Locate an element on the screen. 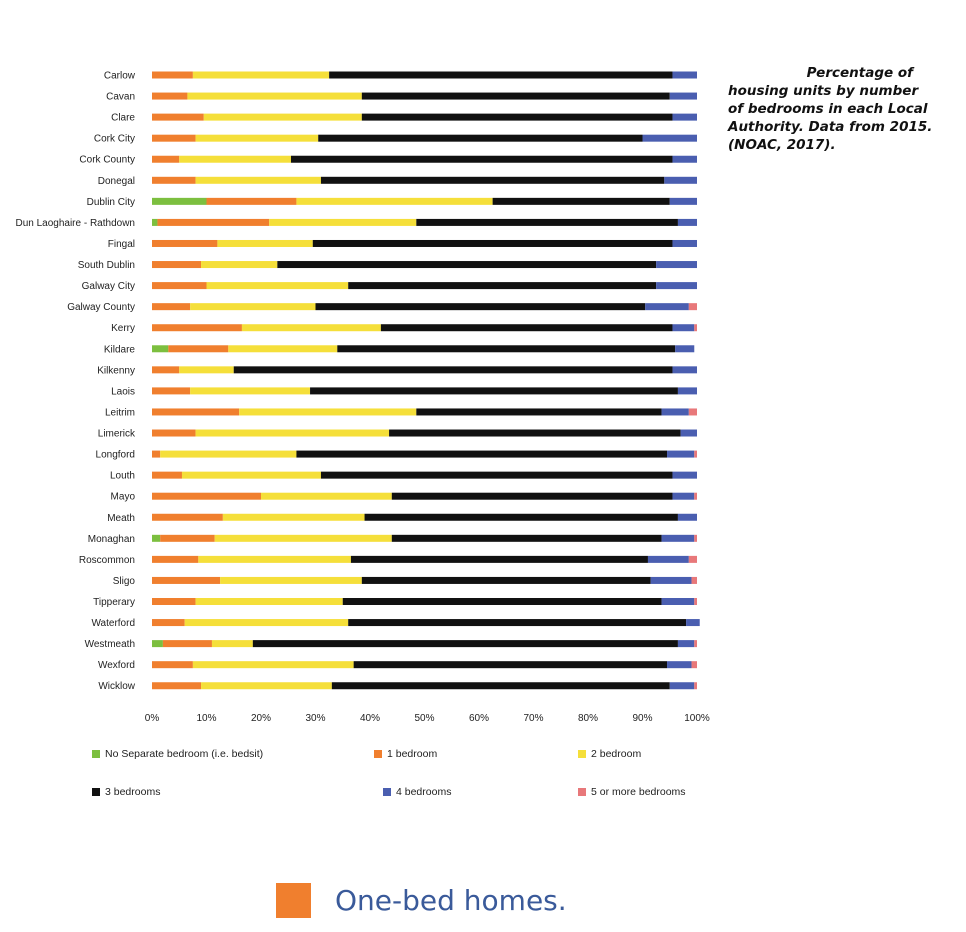 The image size is (966, 932). legend-label: 5 or more bedrooms is located at coordinates (638, 792).